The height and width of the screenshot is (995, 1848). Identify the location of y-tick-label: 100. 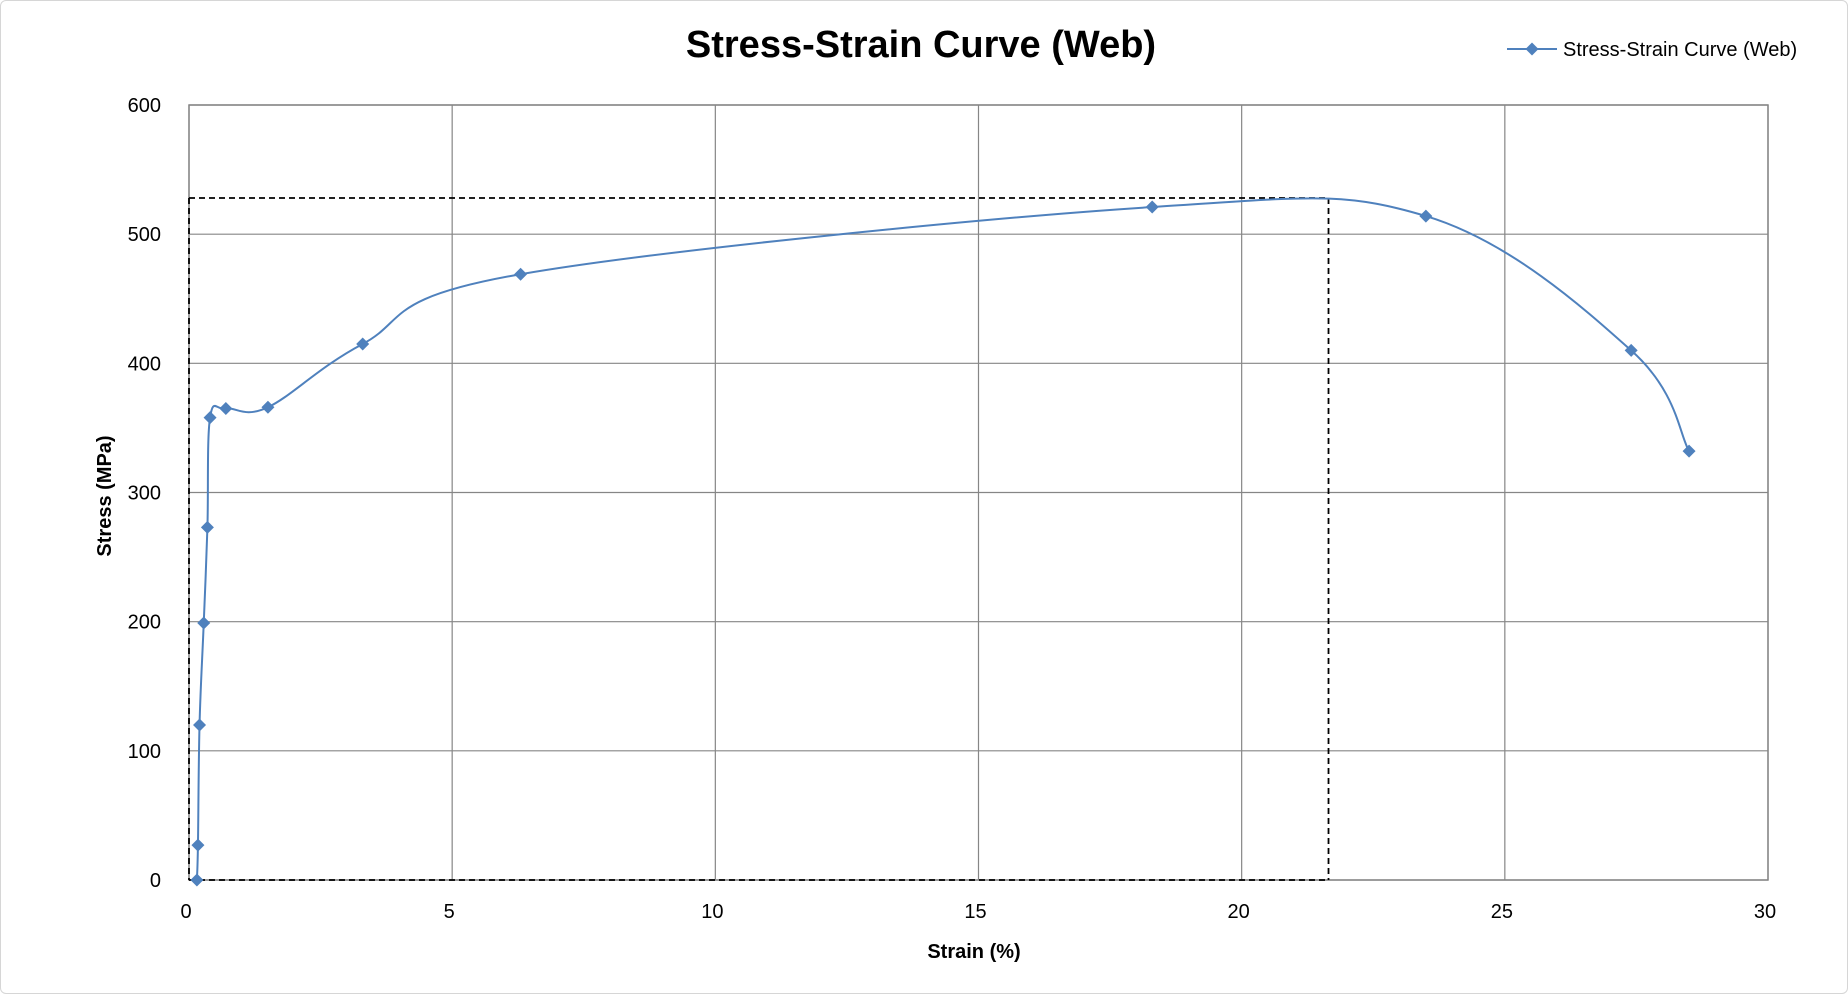
(144, 752).